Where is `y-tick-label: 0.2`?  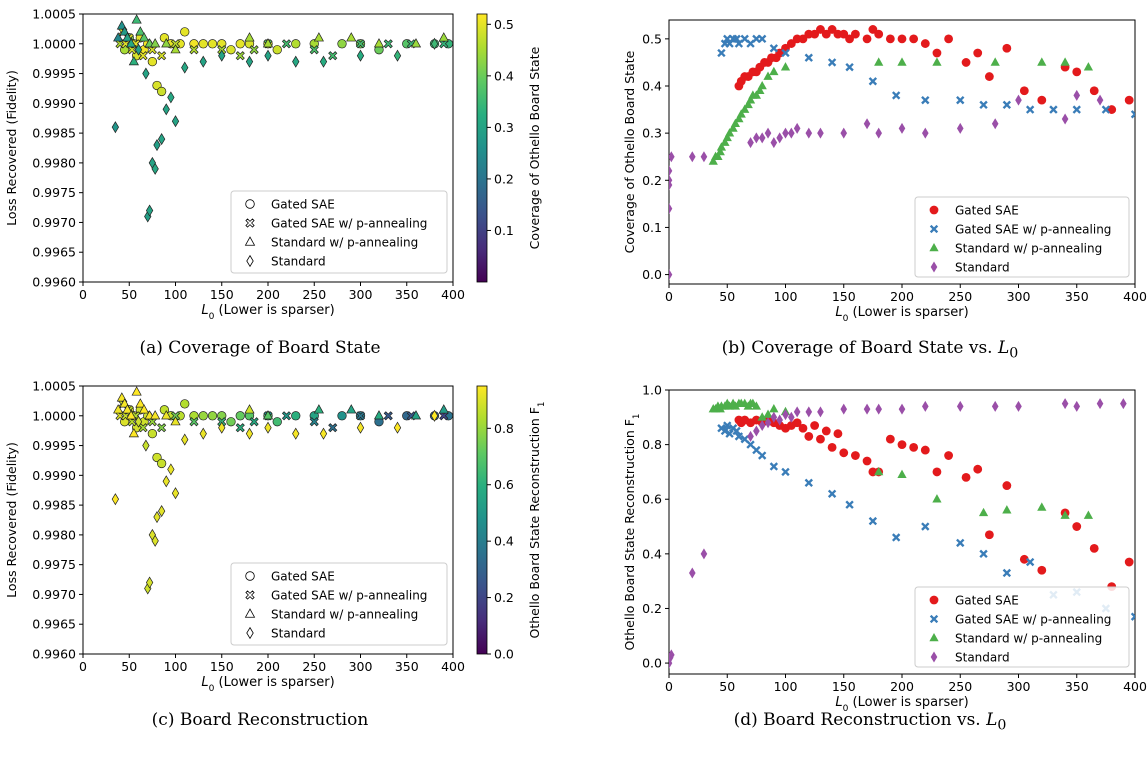
y-tick-label: 0.2 is located at coordinates (652, 608).